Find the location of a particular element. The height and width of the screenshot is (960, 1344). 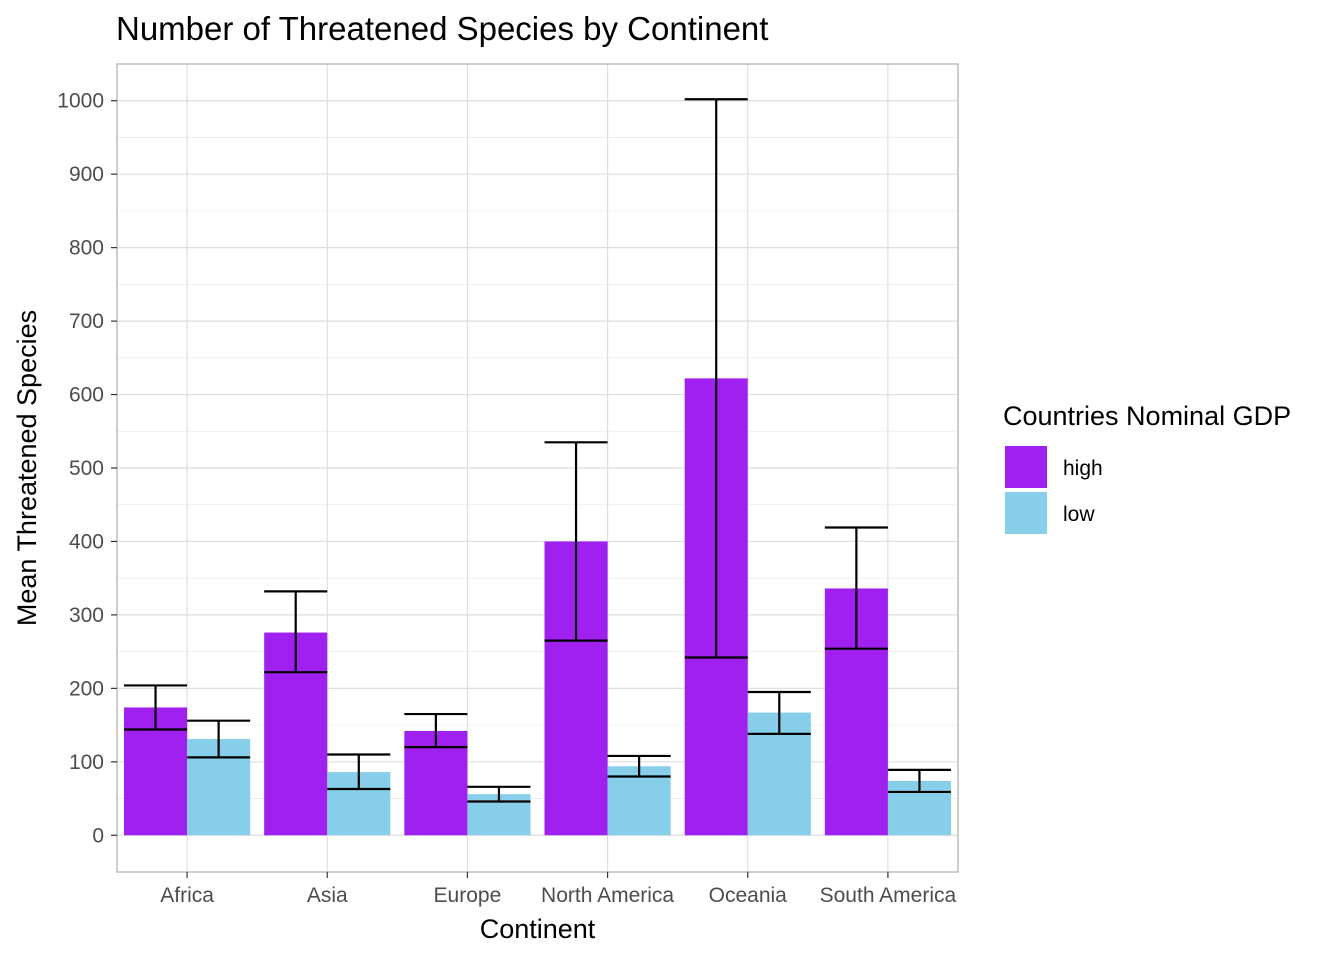

x-tick-label: North America is located at coordinates (607, 895).